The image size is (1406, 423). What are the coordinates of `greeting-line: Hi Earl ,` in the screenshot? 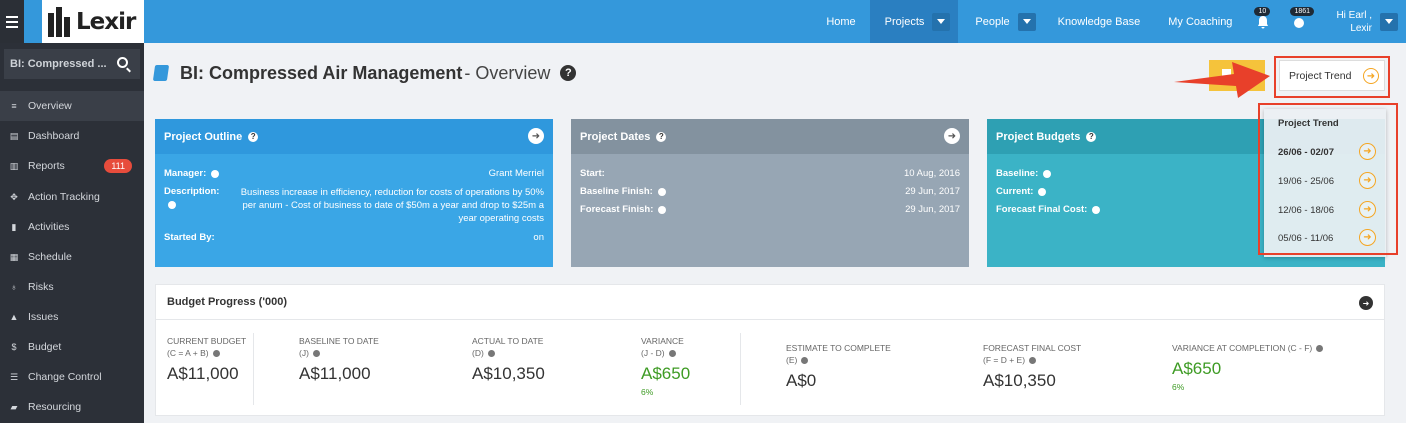 It's located at (1354, 15).